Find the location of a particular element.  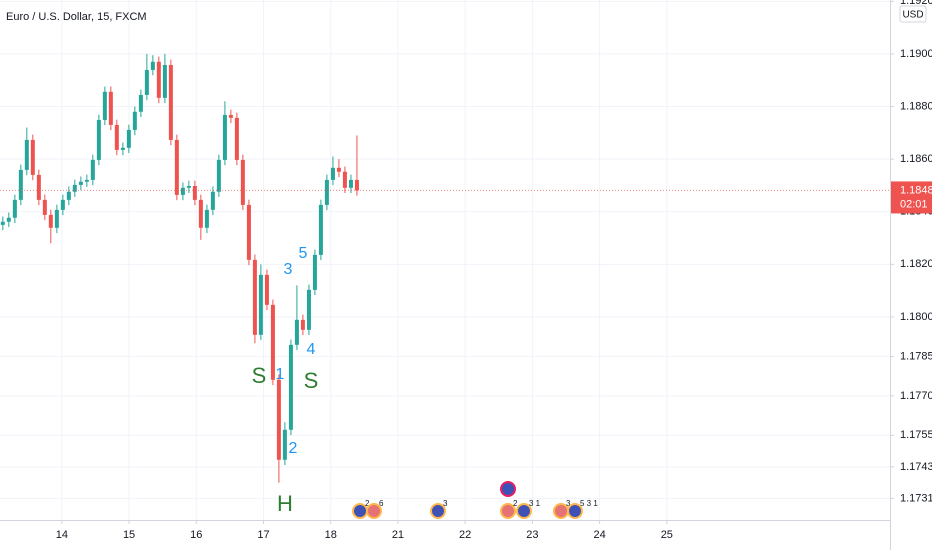

chart-title: Euro / U.S. Dollar, 15, FXCM is located at coordinates (76, 17).